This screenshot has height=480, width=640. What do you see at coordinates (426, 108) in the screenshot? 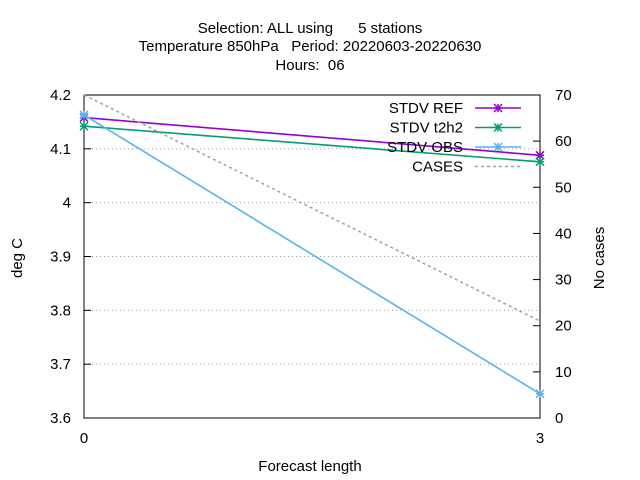
I see `legend-label-0: STDV REF` at bounding box center [426, 108].